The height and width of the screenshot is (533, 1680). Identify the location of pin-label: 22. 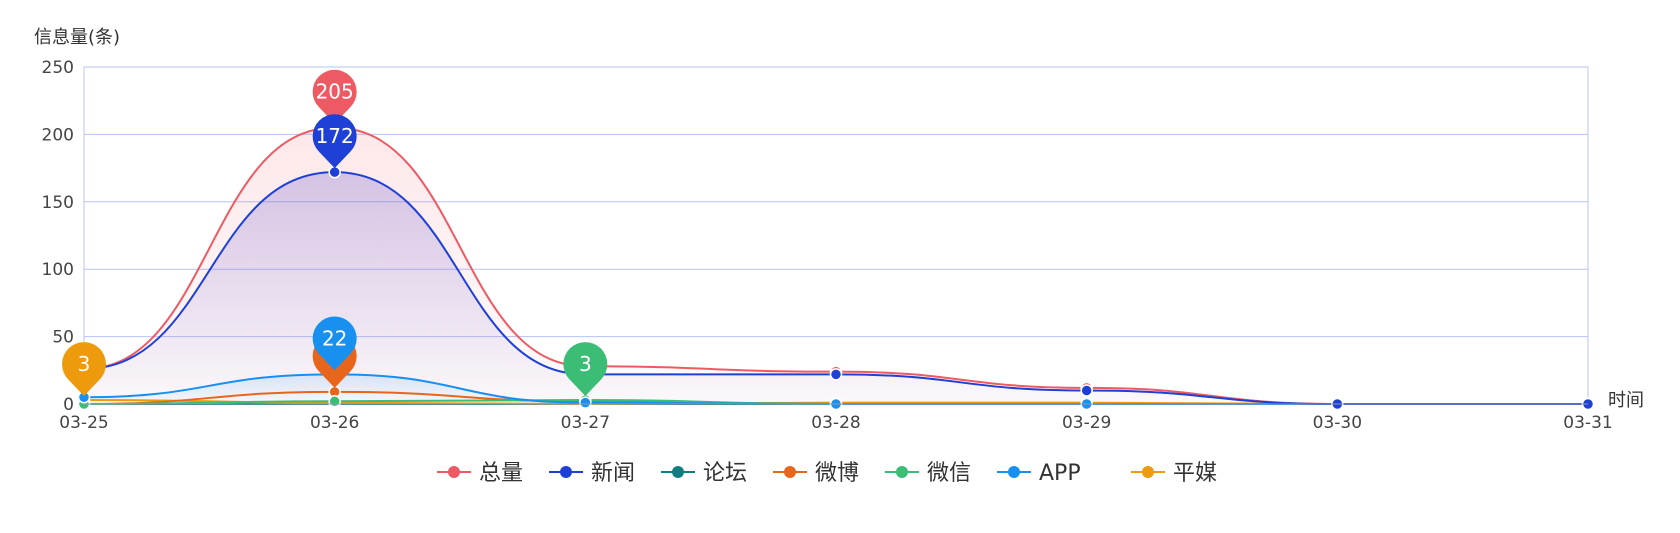
(334, 338).